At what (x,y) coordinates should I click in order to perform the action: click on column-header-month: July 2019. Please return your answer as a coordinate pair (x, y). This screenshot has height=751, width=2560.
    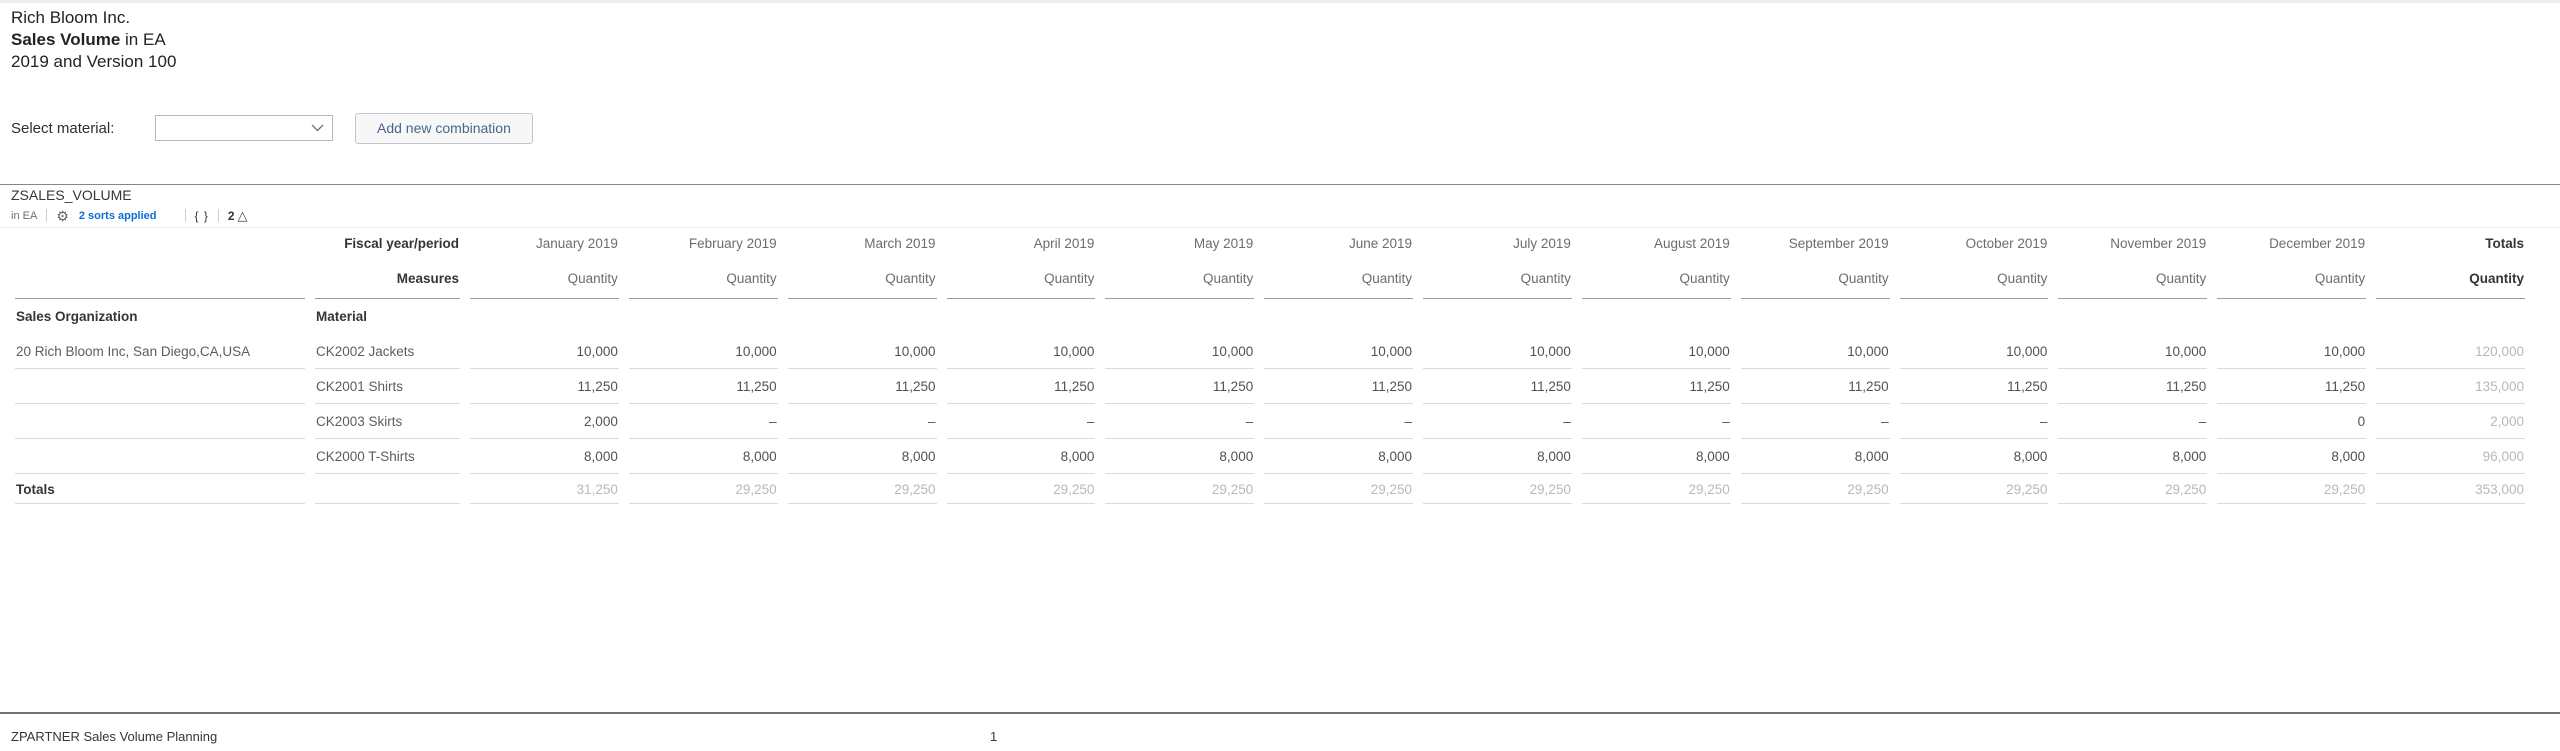
    Looking at the image, I should click on (1542, 243).